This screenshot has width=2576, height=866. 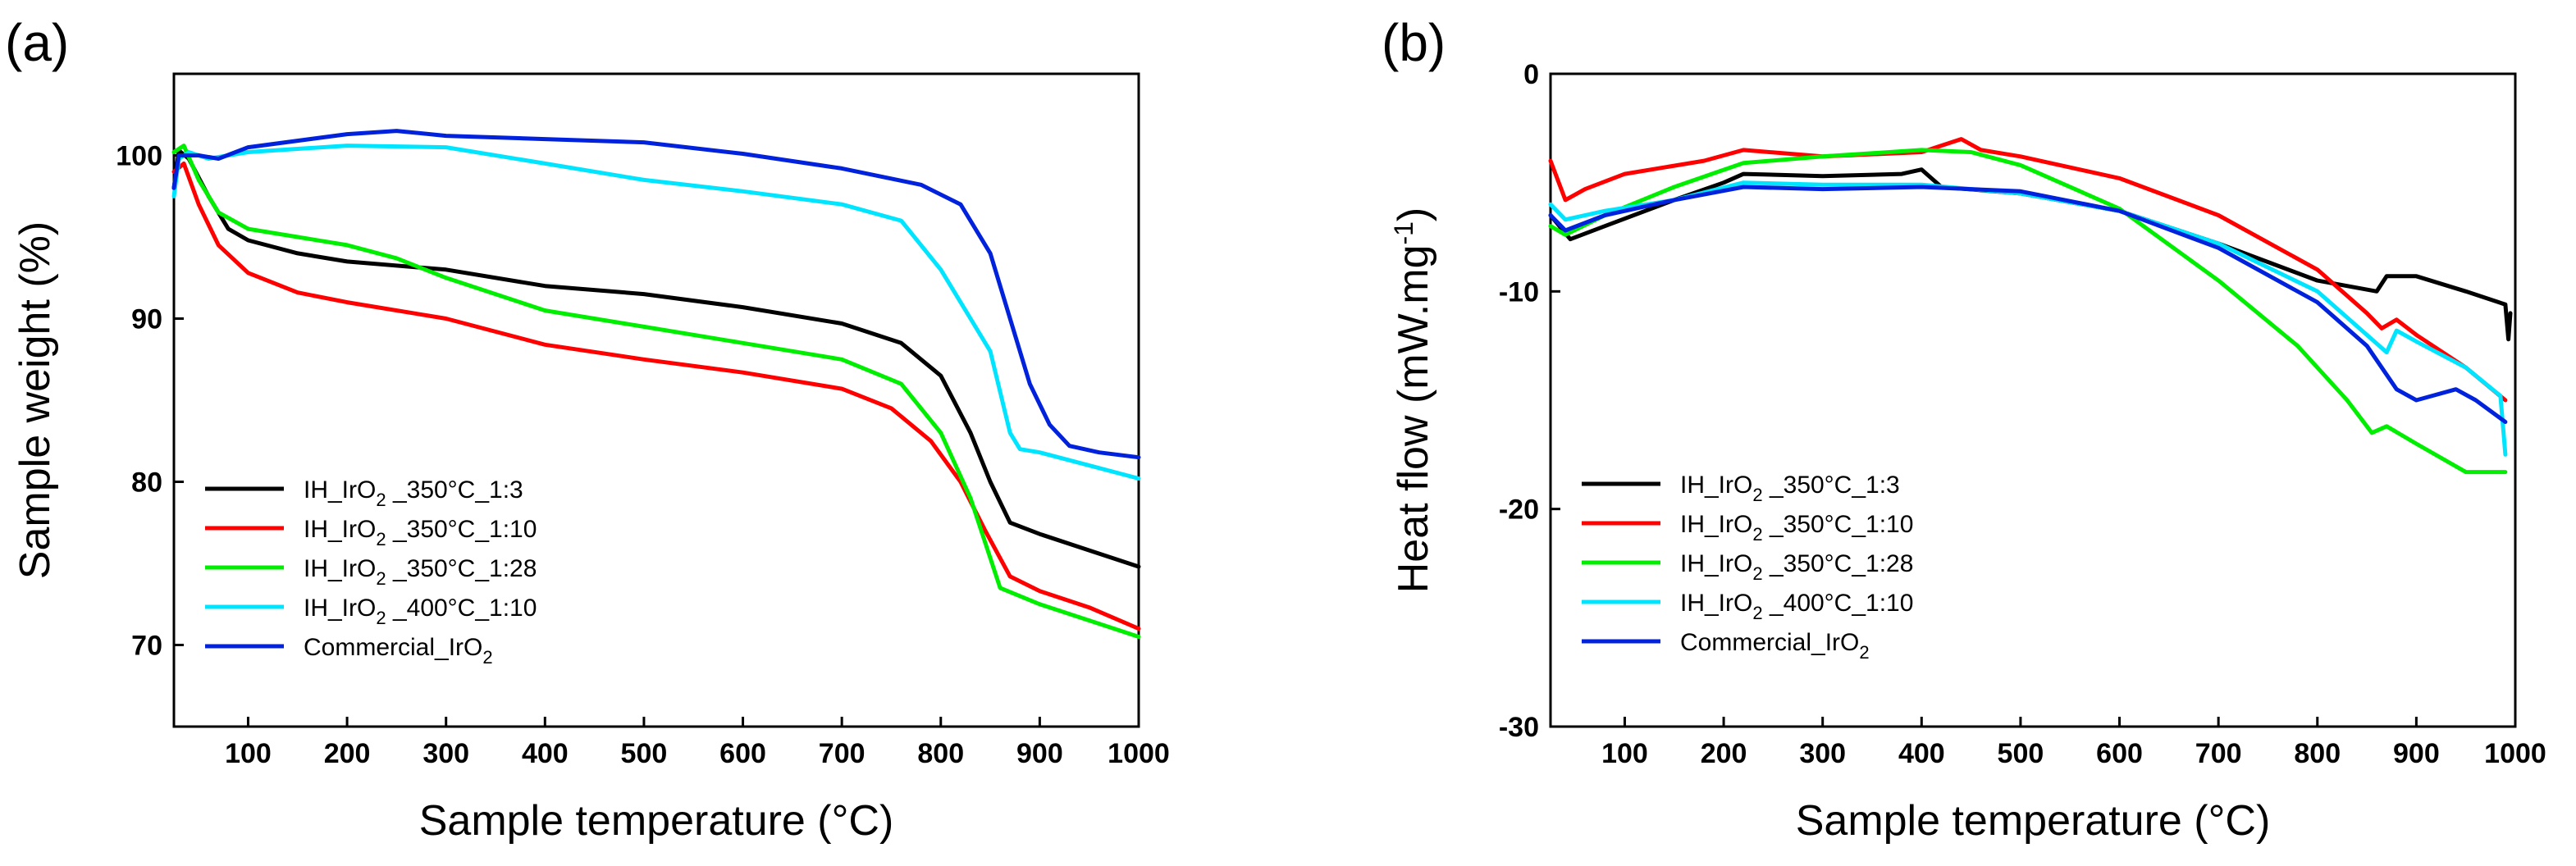 What do you see at coordinates (1529, 401) in the screenshot?
I see `panel-b-y-ticks: 0 -10 -20 -30` at bounding box center [1529, 401].